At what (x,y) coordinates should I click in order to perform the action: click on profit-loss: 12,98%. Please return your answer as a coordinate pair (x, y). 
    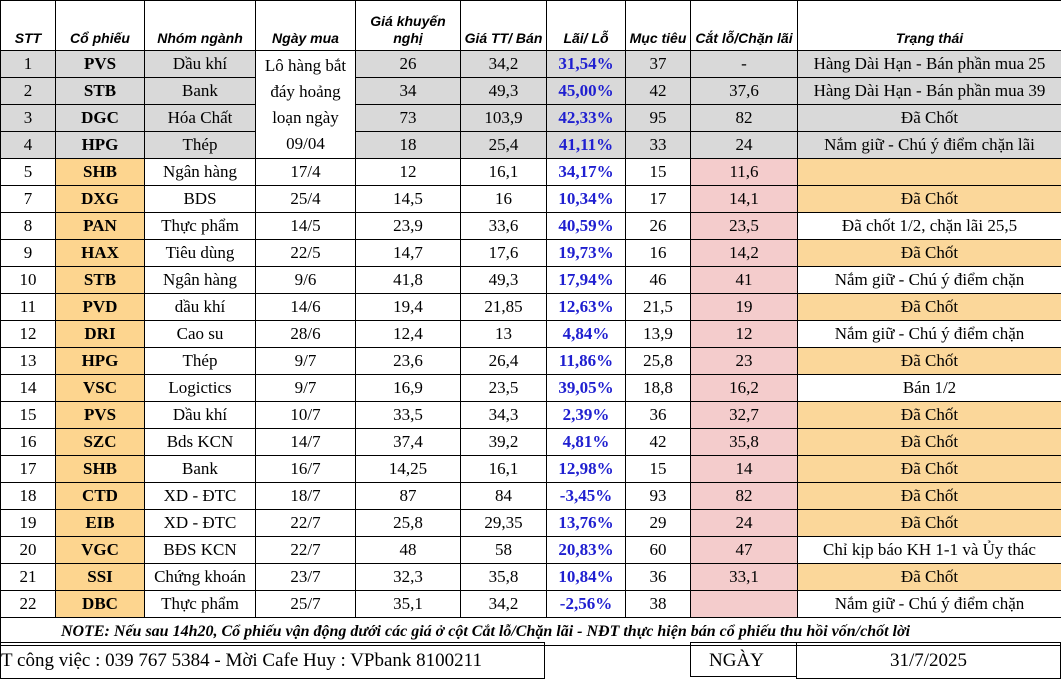
    Looking at the image, I should click on (586, 469).